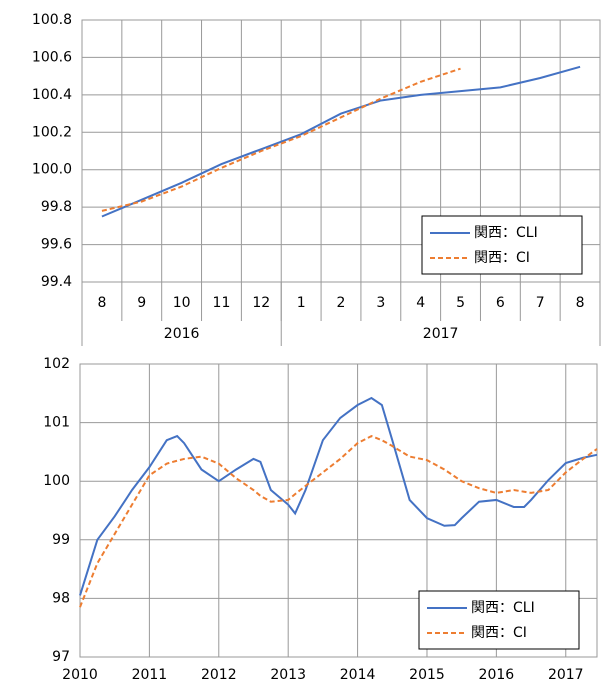 This screenshot has height=687, width=609. What do you see at coordinates (52, 57) in the screenshot?
I see `y-tick-label: 100.6` at bounding box center [52, 57].